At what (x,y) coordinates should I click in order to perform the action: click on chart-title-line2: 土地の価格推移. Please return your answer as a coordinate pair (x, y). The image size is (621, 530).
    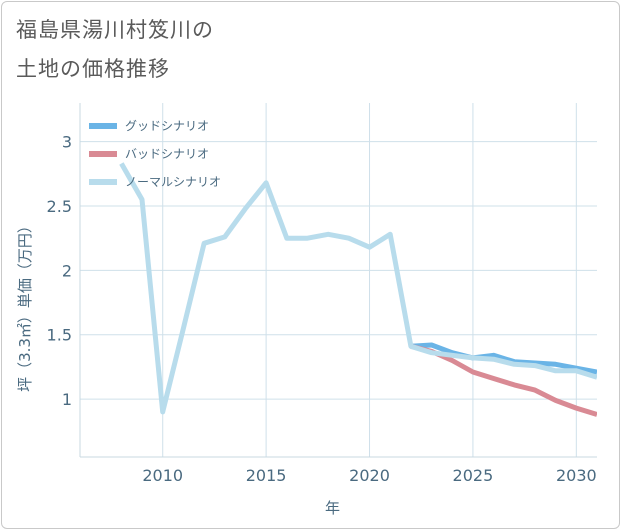
    Looking at the image, I should click on (93, 69).